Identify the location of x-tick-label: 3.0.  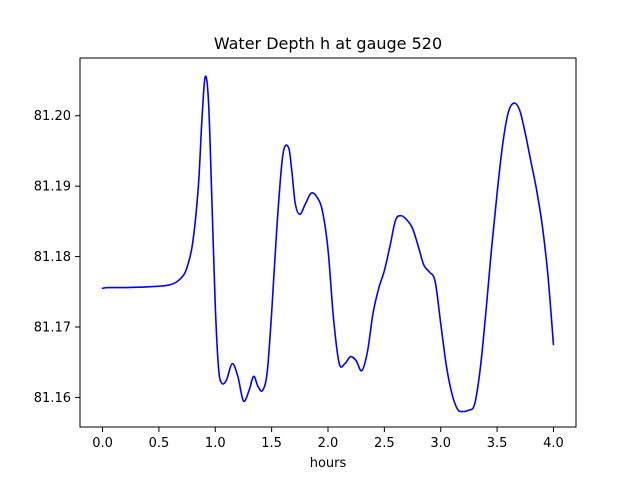
(440, 443).